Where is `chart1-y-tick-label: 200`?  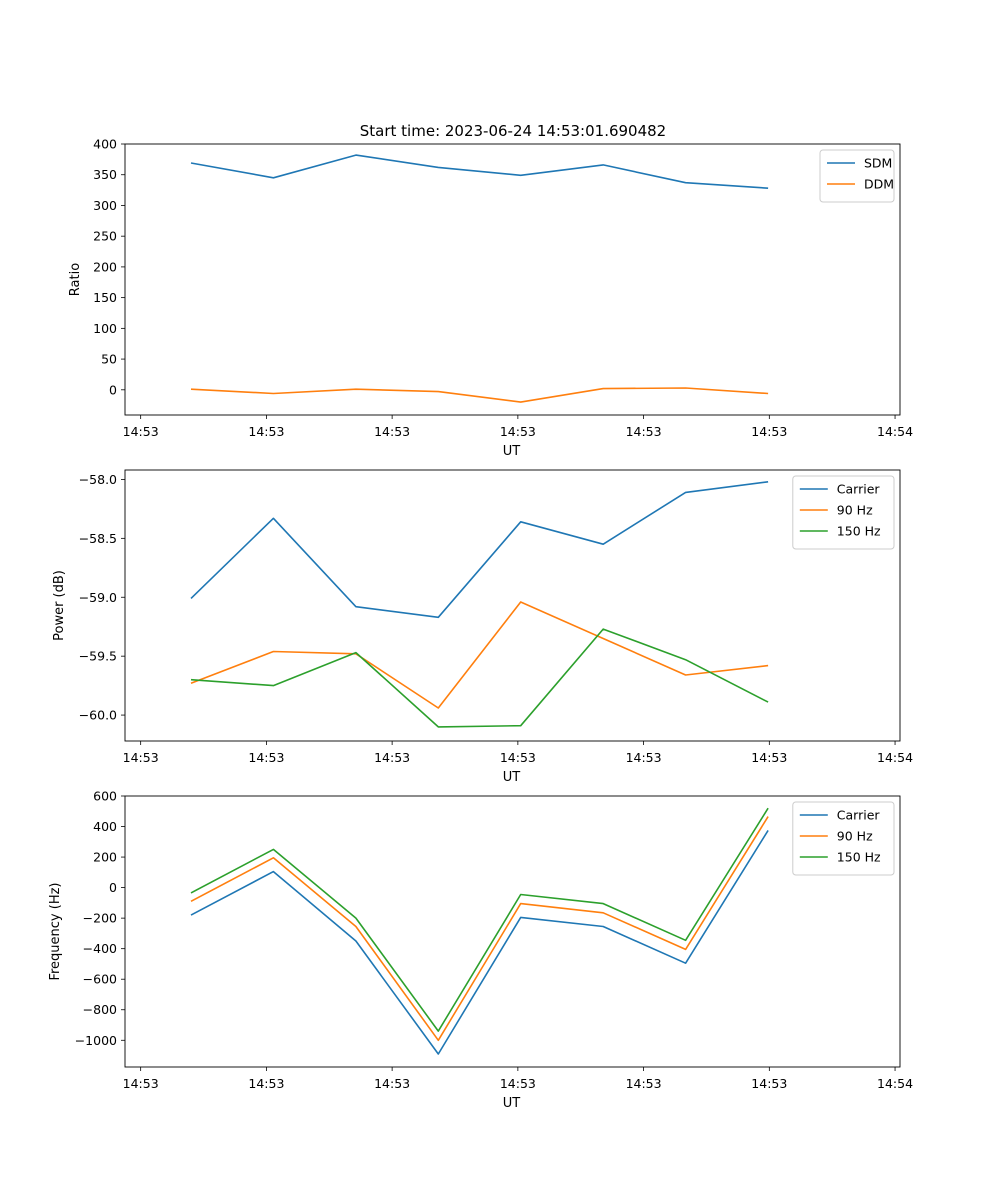
chart1-y-tick-label: 200 is located at coordinates (105, 266).